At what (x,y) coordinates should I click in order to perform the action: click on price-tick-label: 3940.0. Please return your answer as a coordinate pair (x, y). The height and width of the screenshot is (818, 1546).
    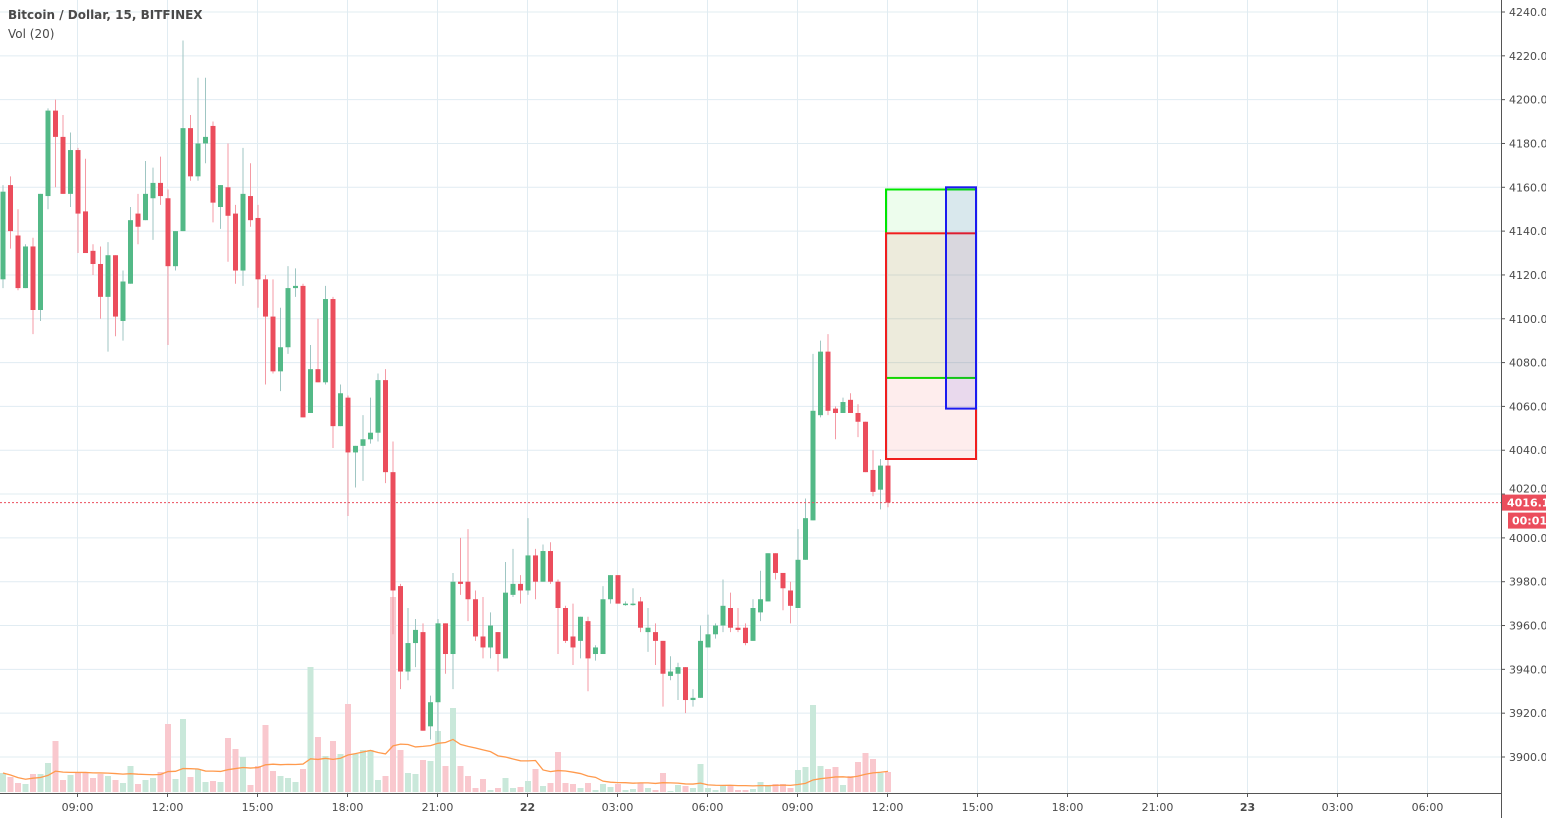
    Looking at the image, I should click on (1527, 669).